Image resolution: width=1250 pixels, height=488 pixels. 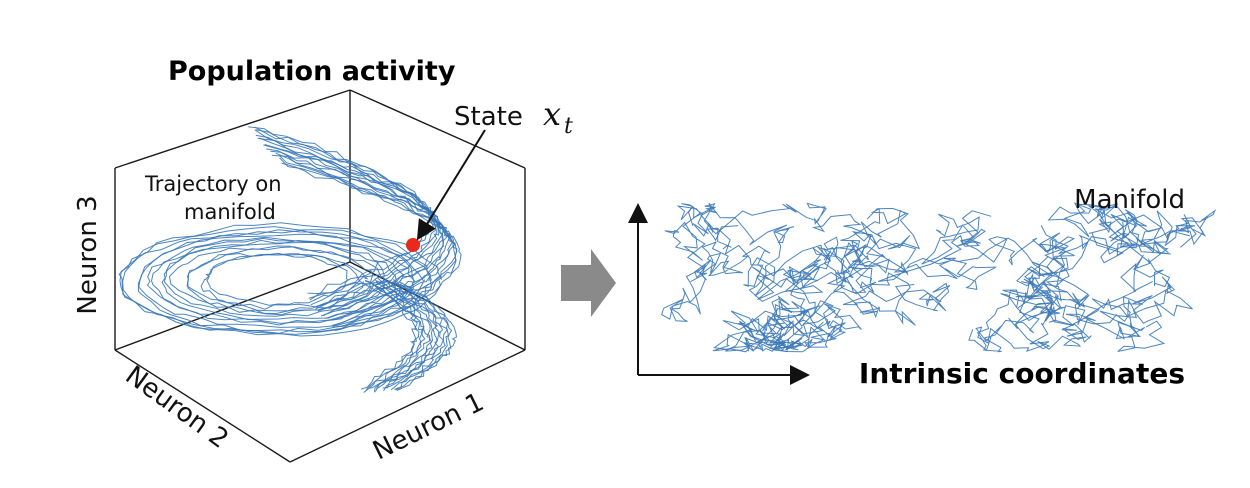 What do you see at coordinates (177, 407) in the screenshot?
I see `axis-label-neuron2: Neuron 2` at bounding box center [177, 407].